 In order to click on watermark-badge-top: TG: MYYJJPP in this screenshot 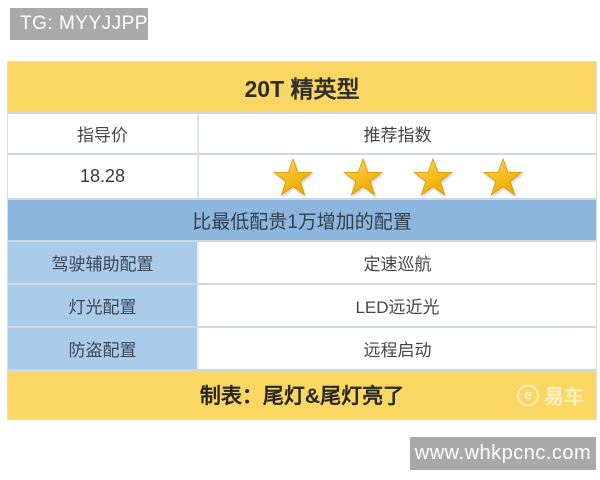, I will do `click(79, 24)`.